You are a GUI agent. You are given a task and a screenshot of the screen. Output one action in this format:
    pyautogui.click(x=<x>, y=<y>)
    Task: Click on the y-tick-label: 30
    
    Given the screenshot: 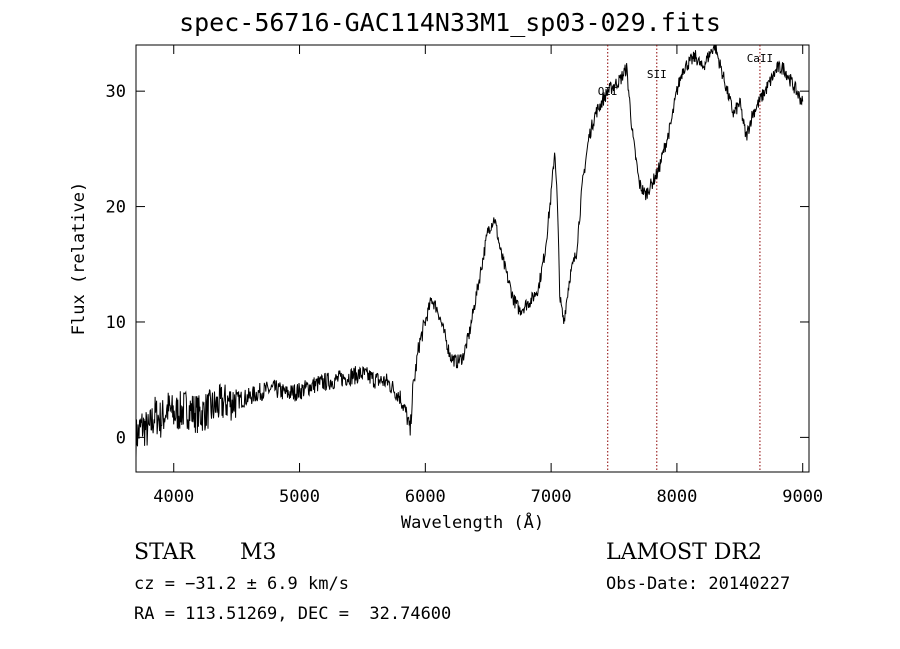 What is the action you would take?
    pyautogui.click(x=116, y=92)
    